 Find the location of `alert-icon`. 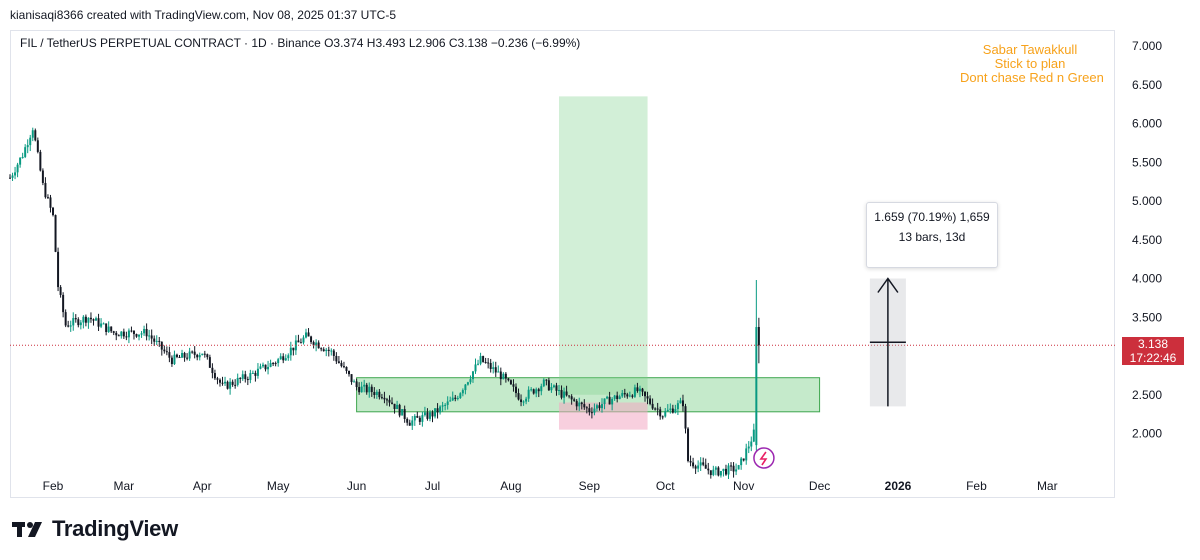

alert-icon is located at coordinates (764, 458).